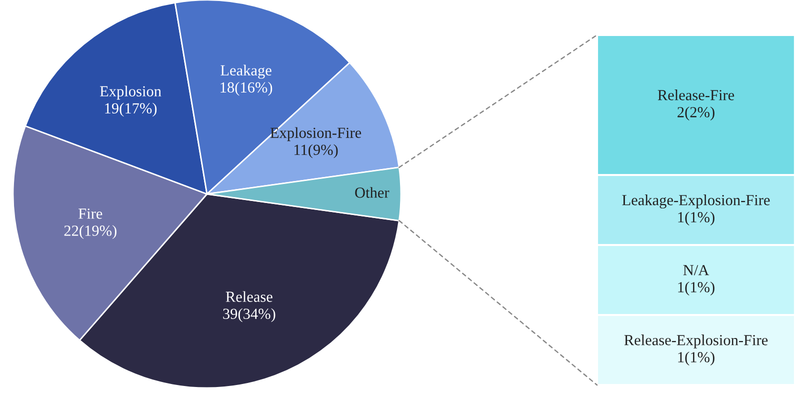 Image resolution: width=795 pixels, height=401 pixels. What do you see at coordinates (246, 71) in the screenshot?
I see `slice-label: Leakage` at bounding box center [246, 71].